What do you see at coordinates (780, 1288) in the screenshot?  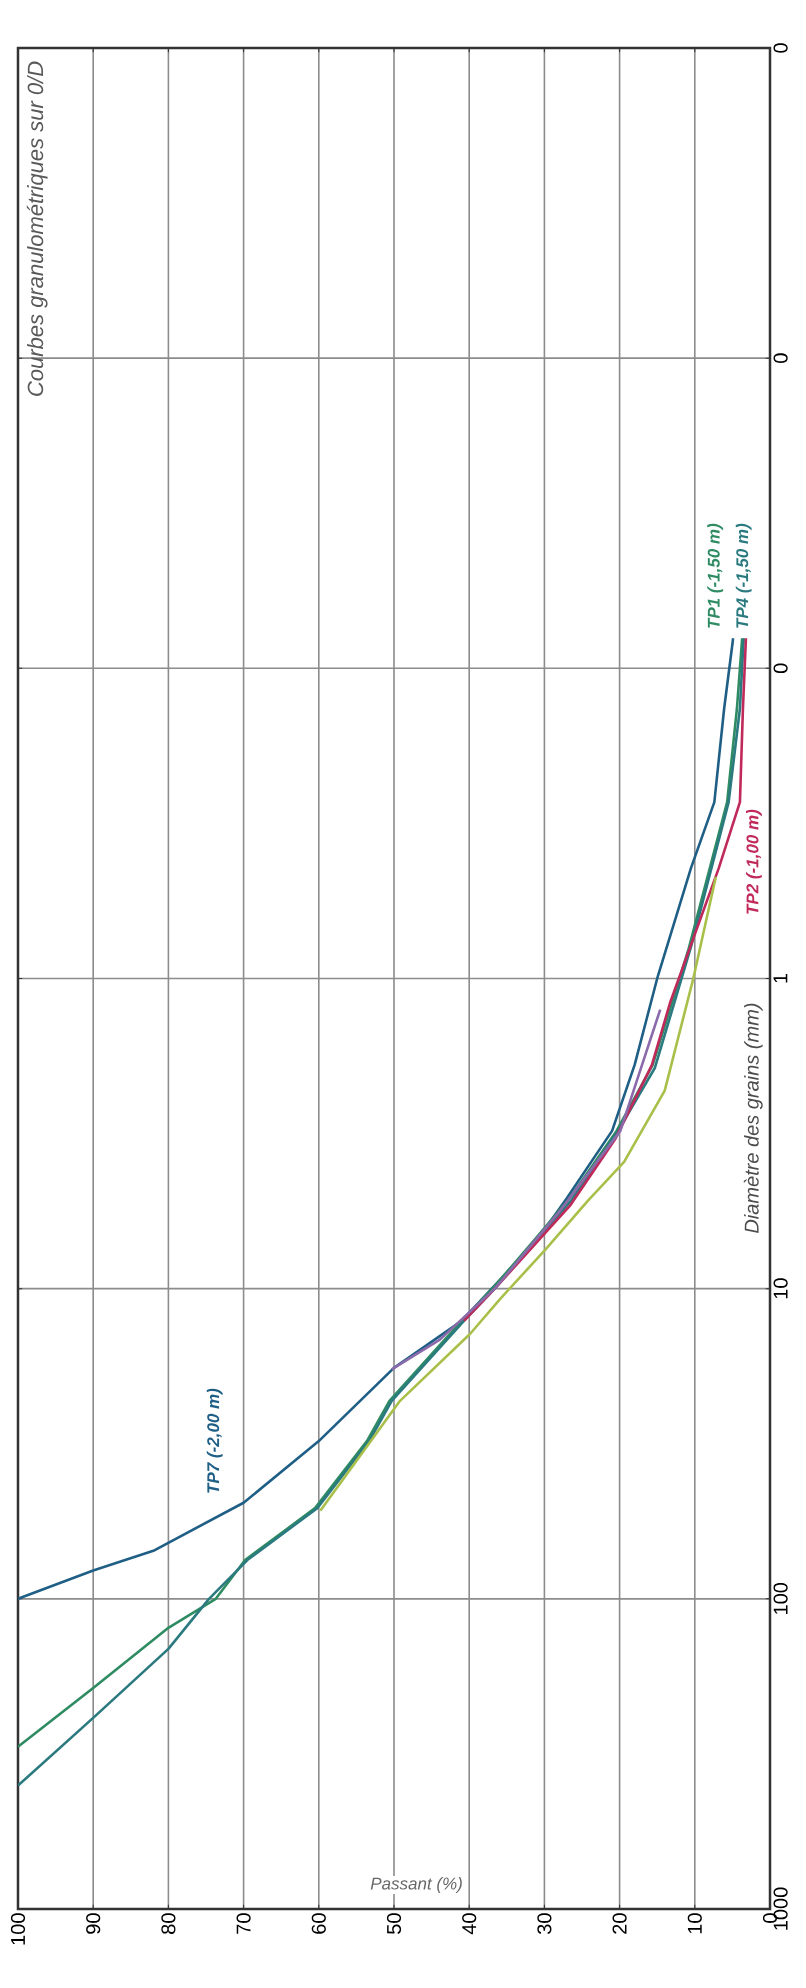 I see `y-tick-label: 10` at bounding box center [780, 1288].